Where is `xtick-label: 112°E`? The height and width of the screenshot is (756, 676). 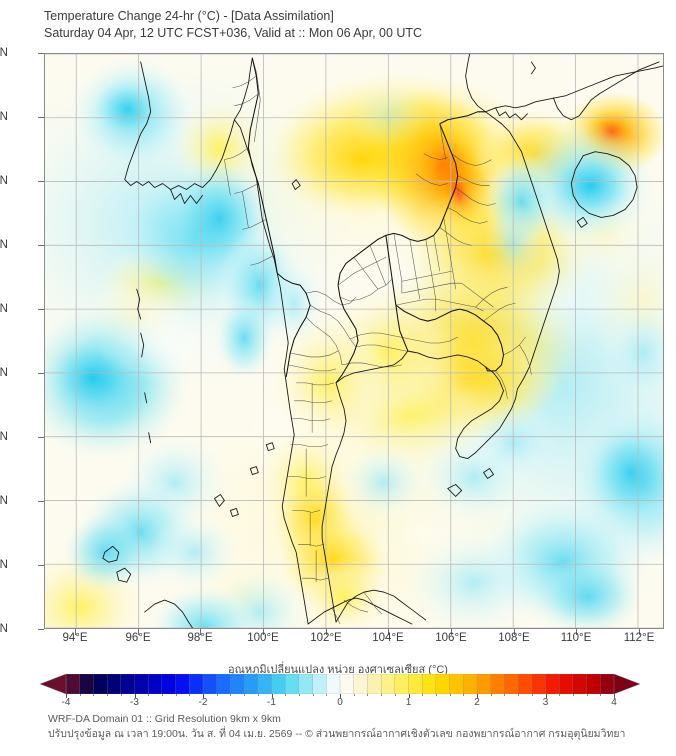
xtick-label: 112°E is located at coordinates (639, 638).